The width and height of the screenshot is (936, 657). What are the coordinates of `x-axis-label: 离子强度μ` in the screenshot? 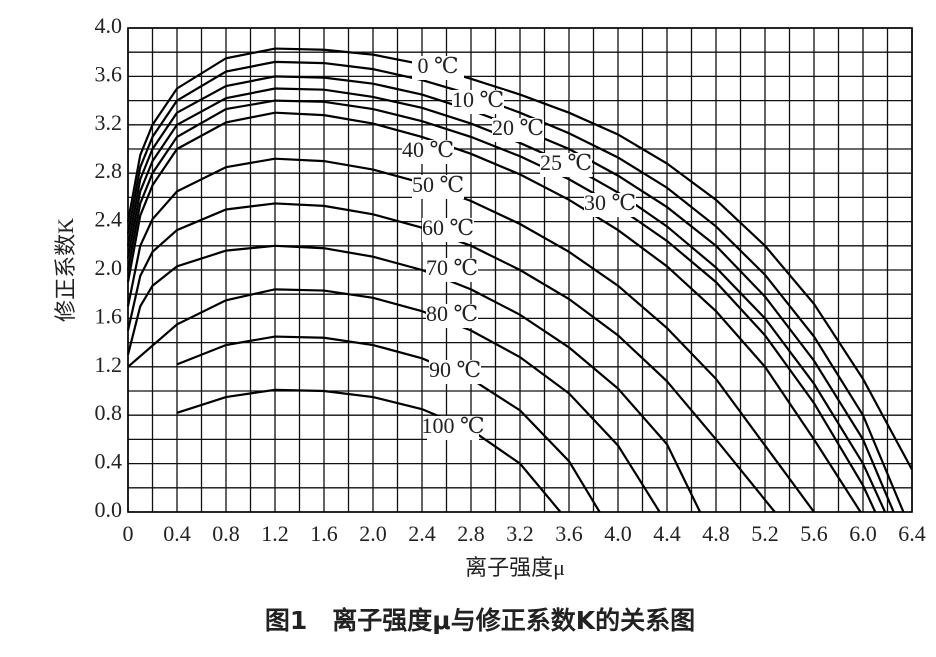 It's located at (515, 567).